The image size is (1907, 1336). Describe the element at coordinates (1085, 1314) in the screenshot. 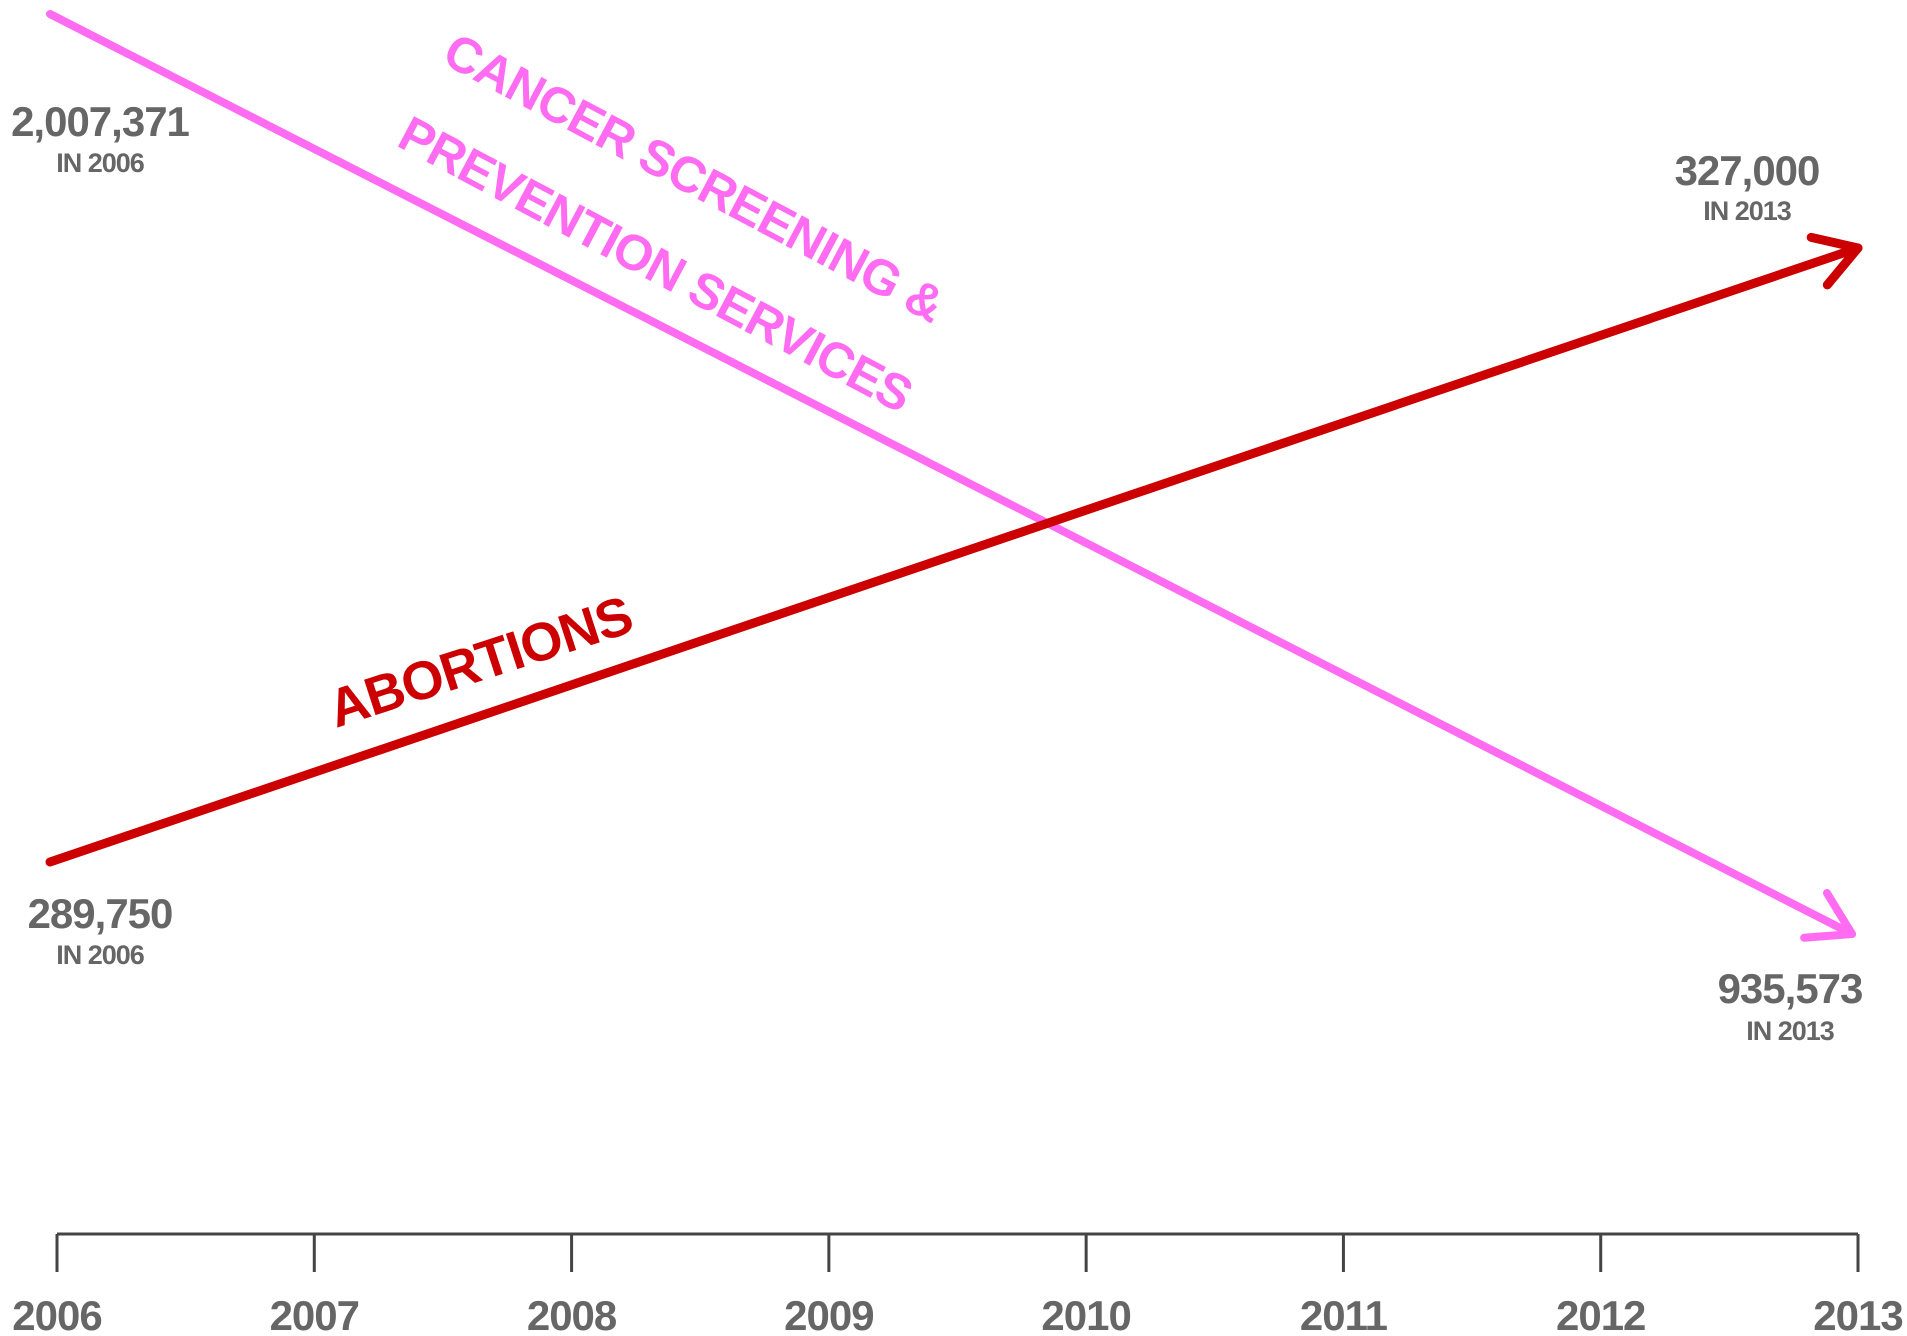

I see `x-tick-label-2010: 2010` at that location.